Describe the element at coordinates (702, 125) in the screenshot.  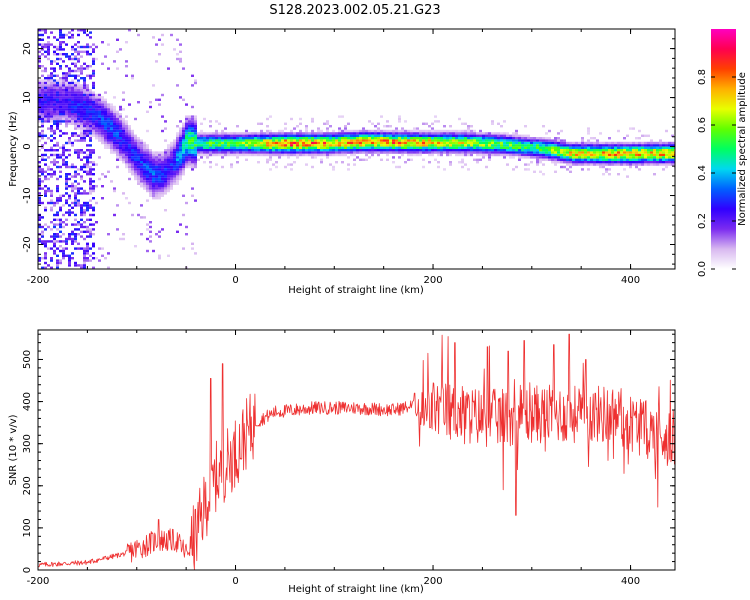
I see `colorbar-tick-label: 0.6` at that location.